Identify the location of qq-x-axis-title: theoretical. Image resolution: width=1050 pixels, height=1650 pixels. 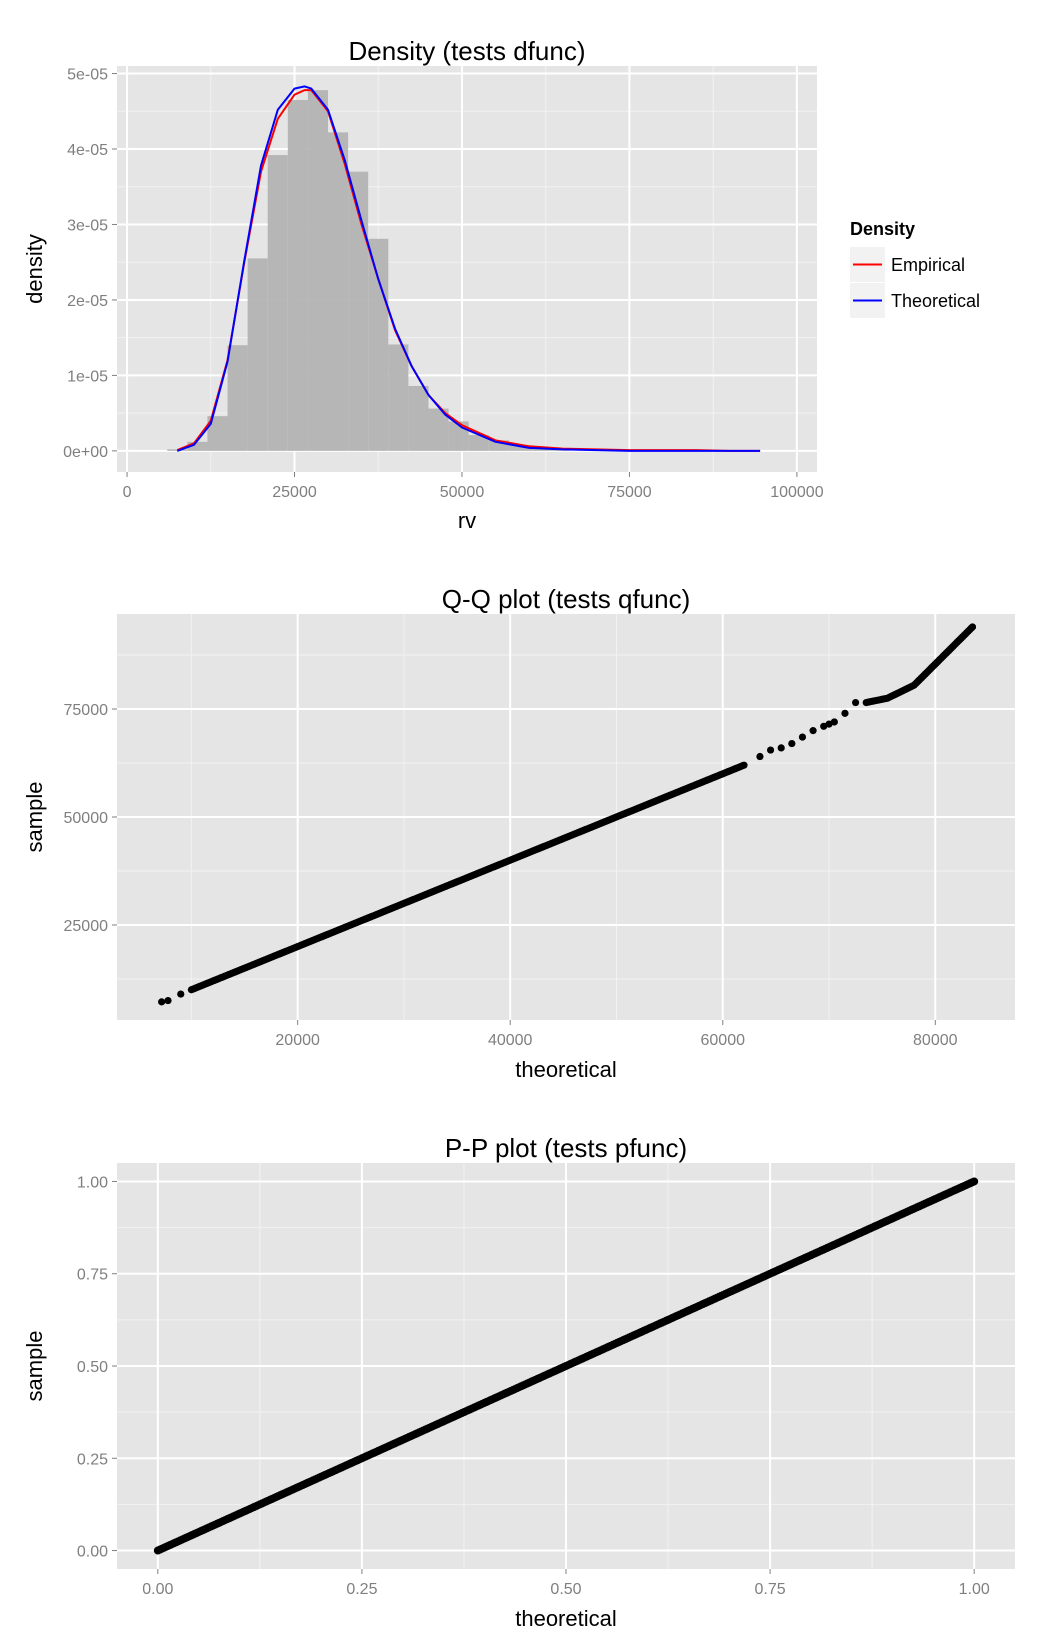
(566, 1069).